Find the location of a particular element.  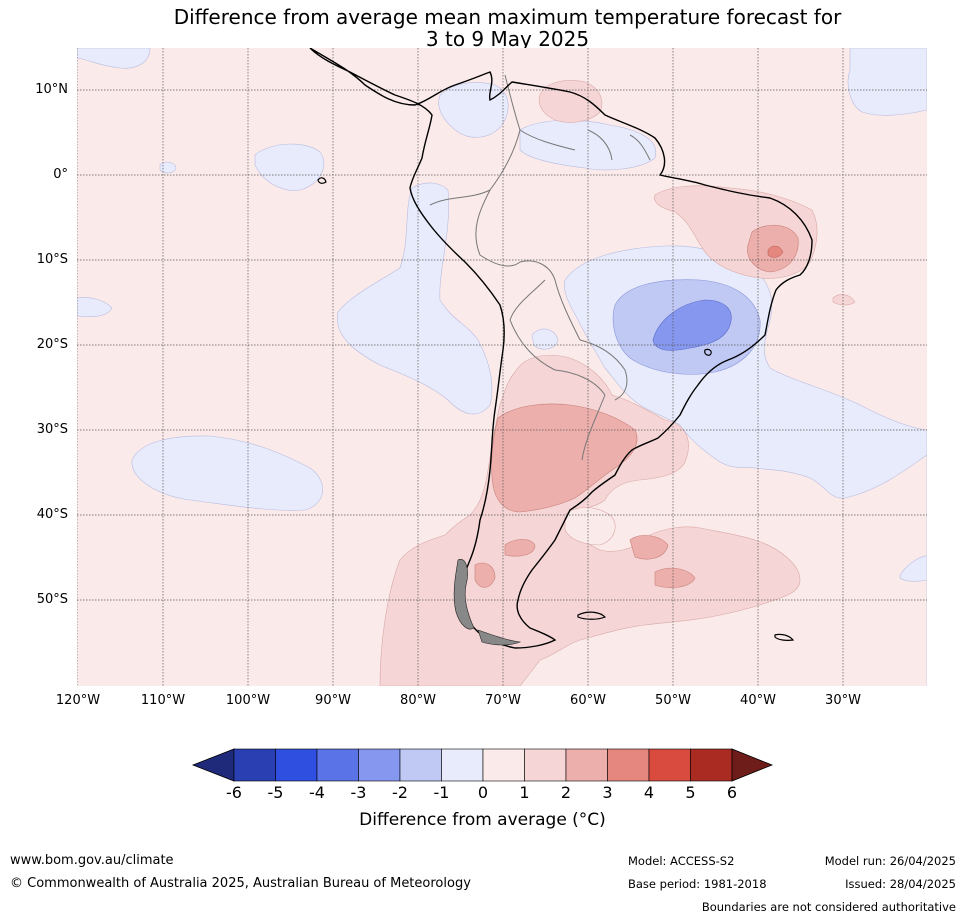

colorbar-tick-label: 2 is located at coordinates (566, 792).